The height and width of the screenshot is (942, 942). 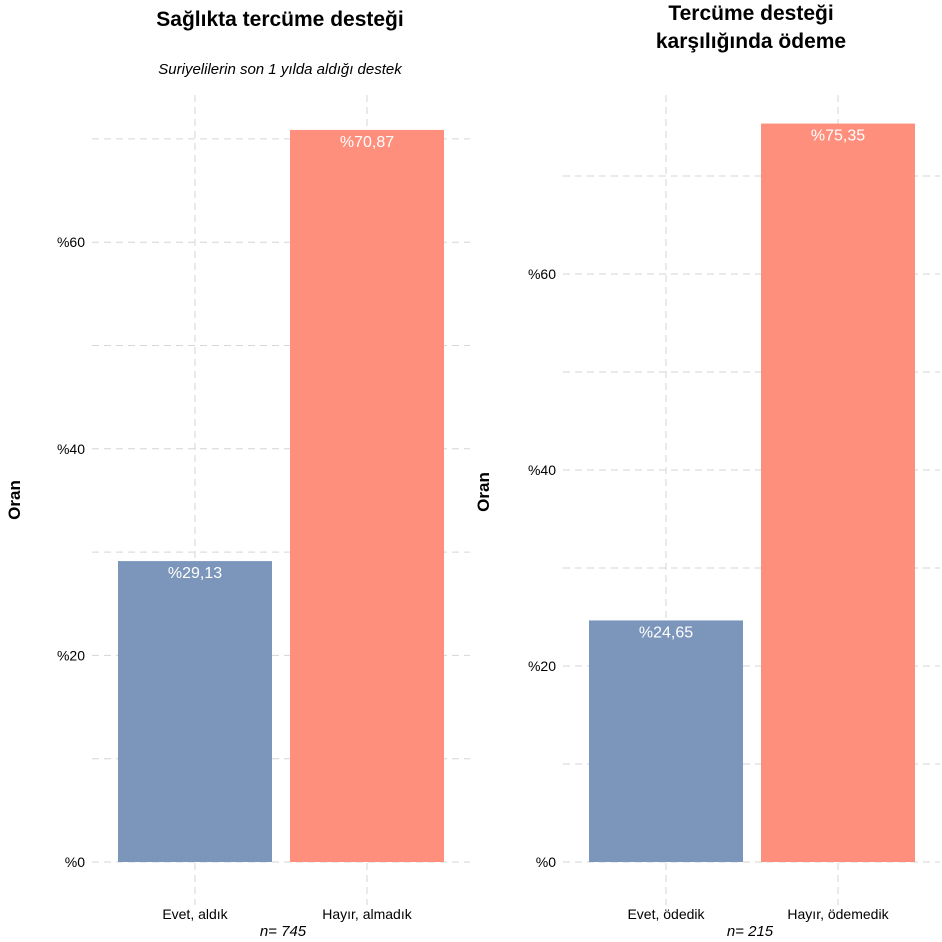 What do you see at coordinates (542, 568) in the screenshot?
I see `right-y-tick-labels: %0 %20 %40 %60` at bounding box center [542, 568].